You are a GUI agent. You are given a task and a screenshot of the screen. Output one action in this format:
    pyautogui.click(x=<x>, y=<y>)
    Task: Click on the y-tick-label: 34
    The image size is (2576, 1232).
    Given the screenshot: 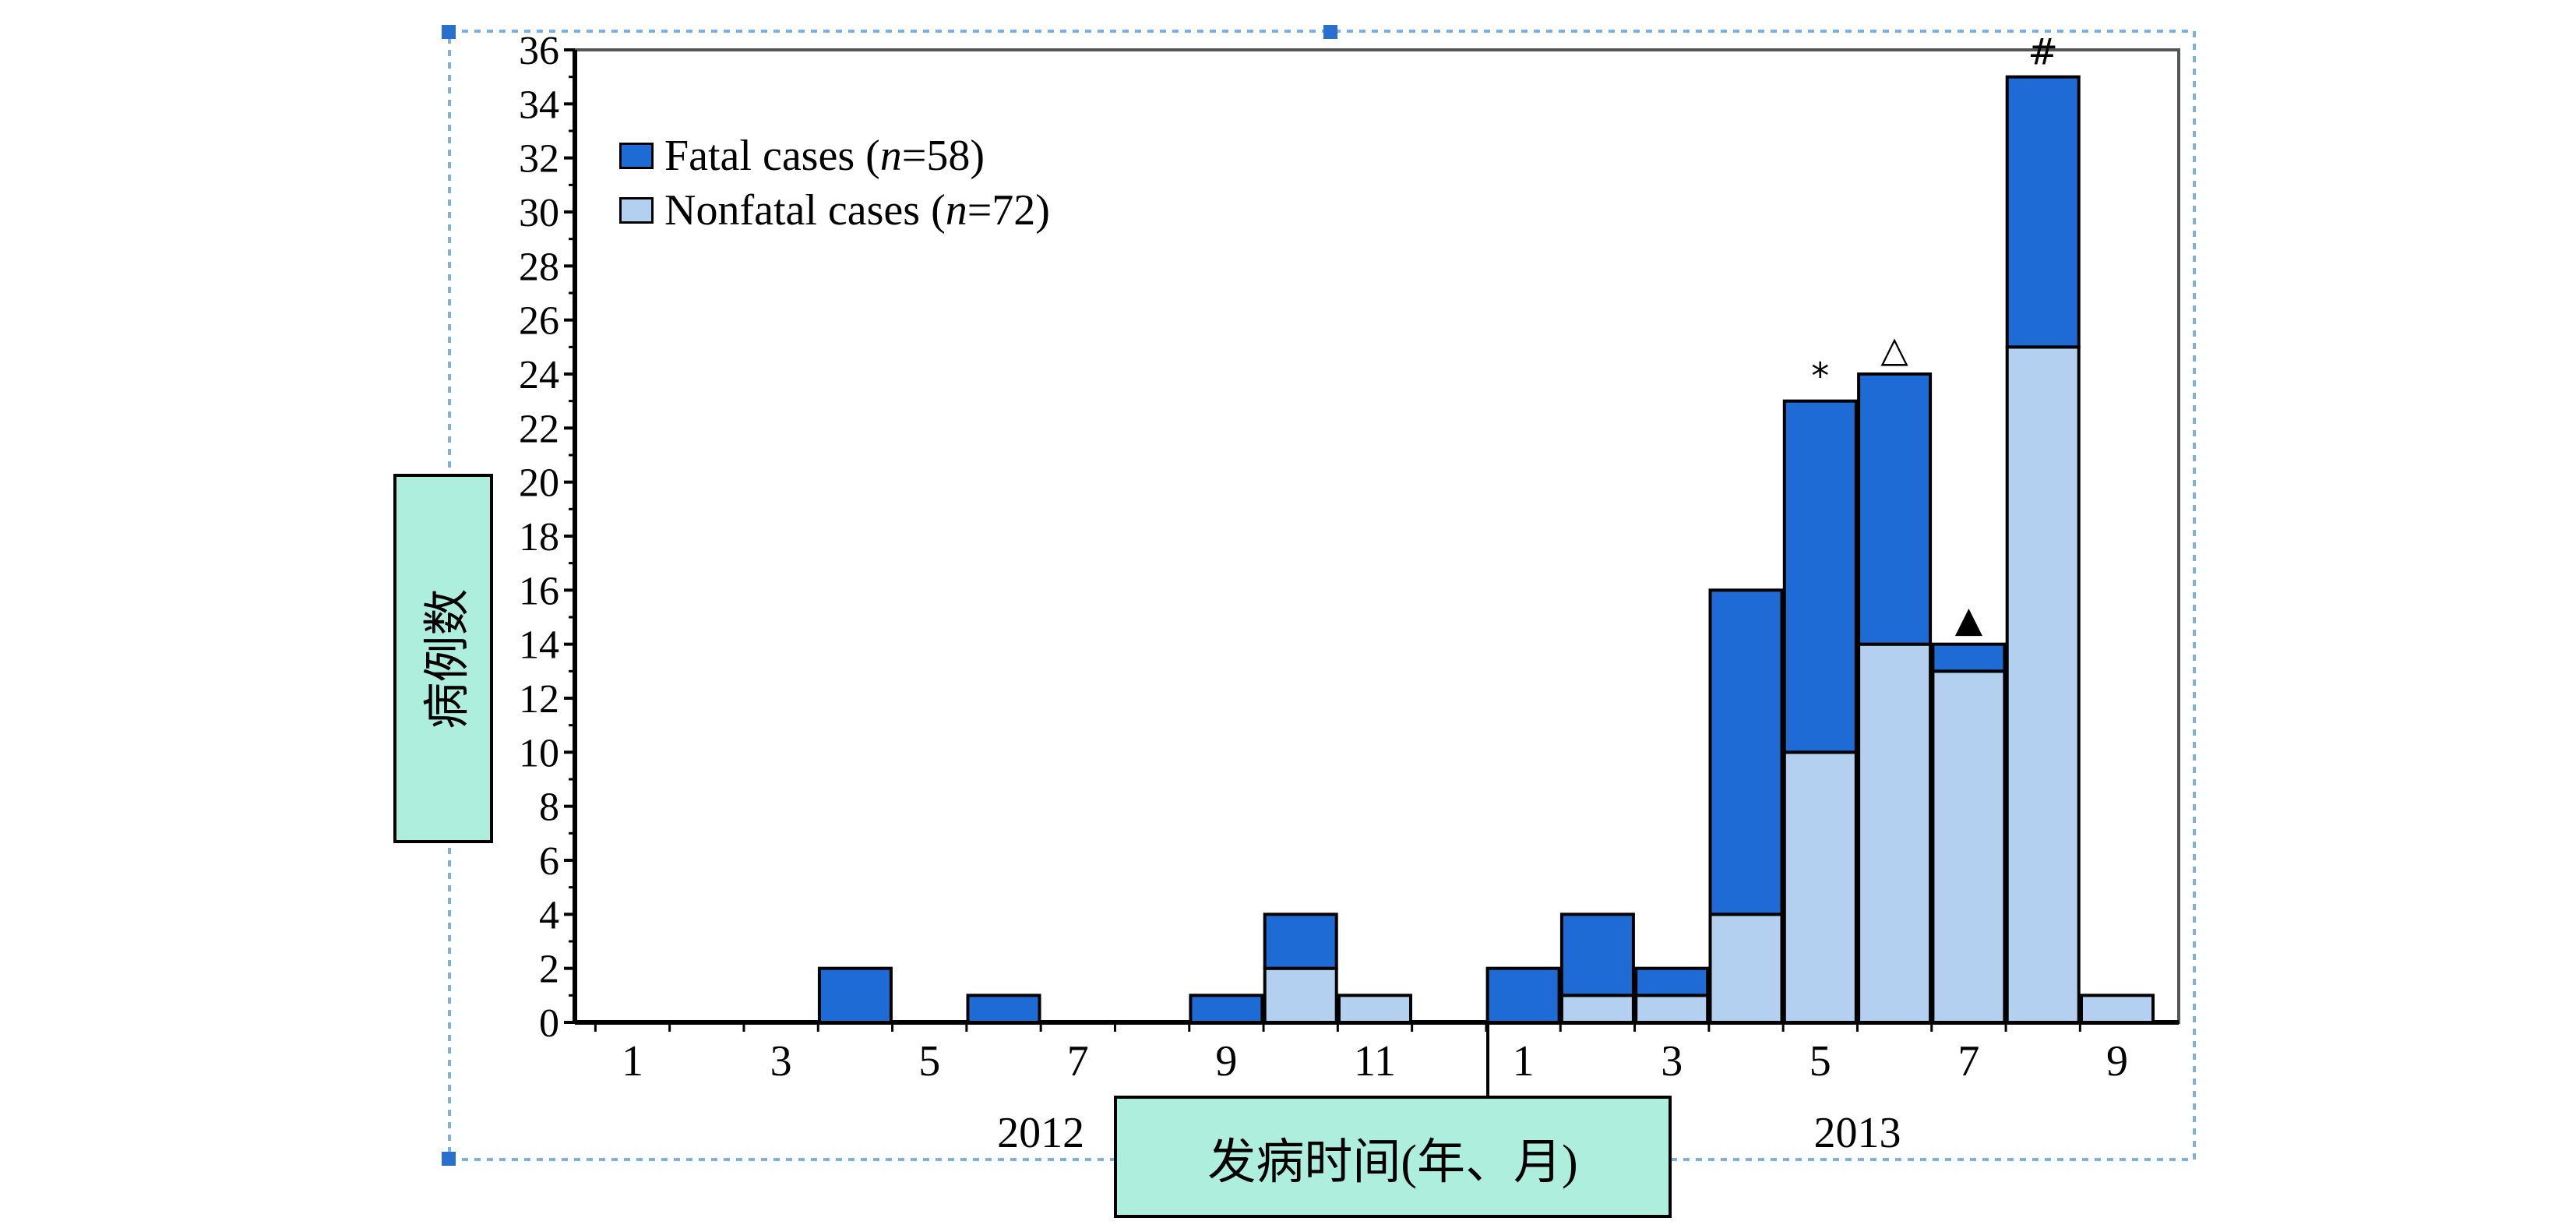 What is the action you would take?
    pyautogui.click(x=539, y=105)
    